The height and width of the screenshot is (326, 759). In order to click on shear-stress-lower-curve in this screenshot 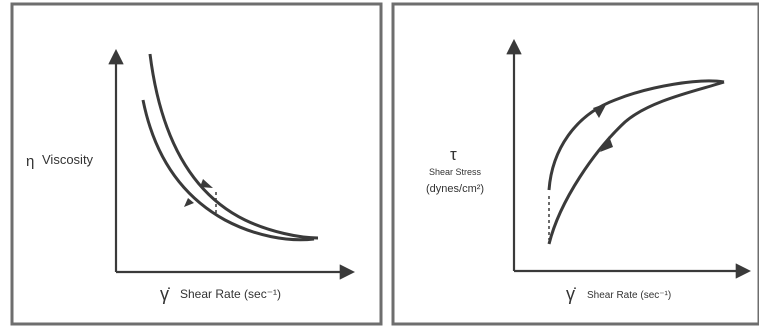, I will do `click(636, 162)`.